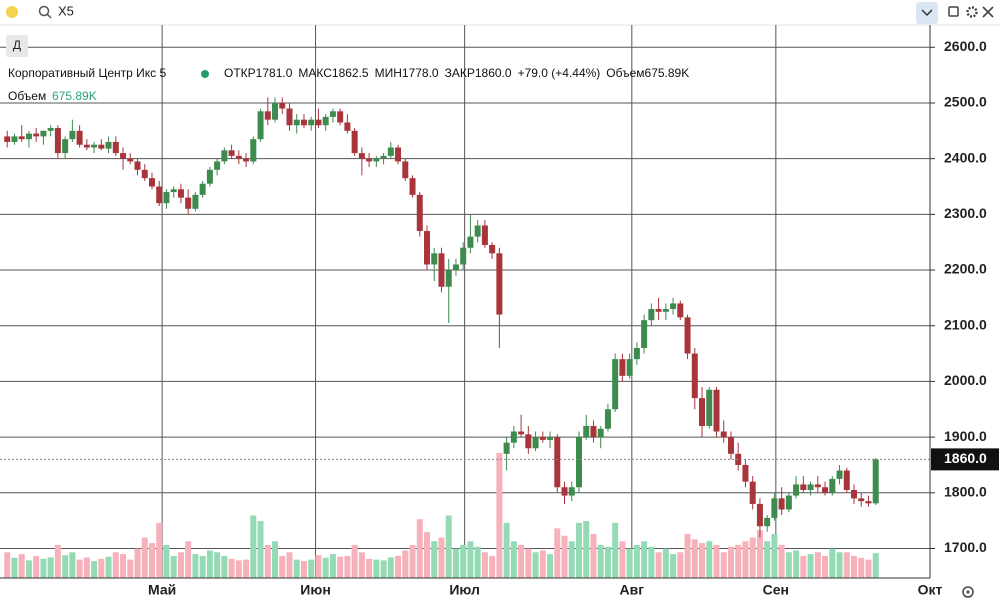 Image resolution: width=1000 pixels, height=603 pixels. Describe the element at coordinates (965, 269) in the screenshot. I see `y-tick-label: 2200.0` at that location.